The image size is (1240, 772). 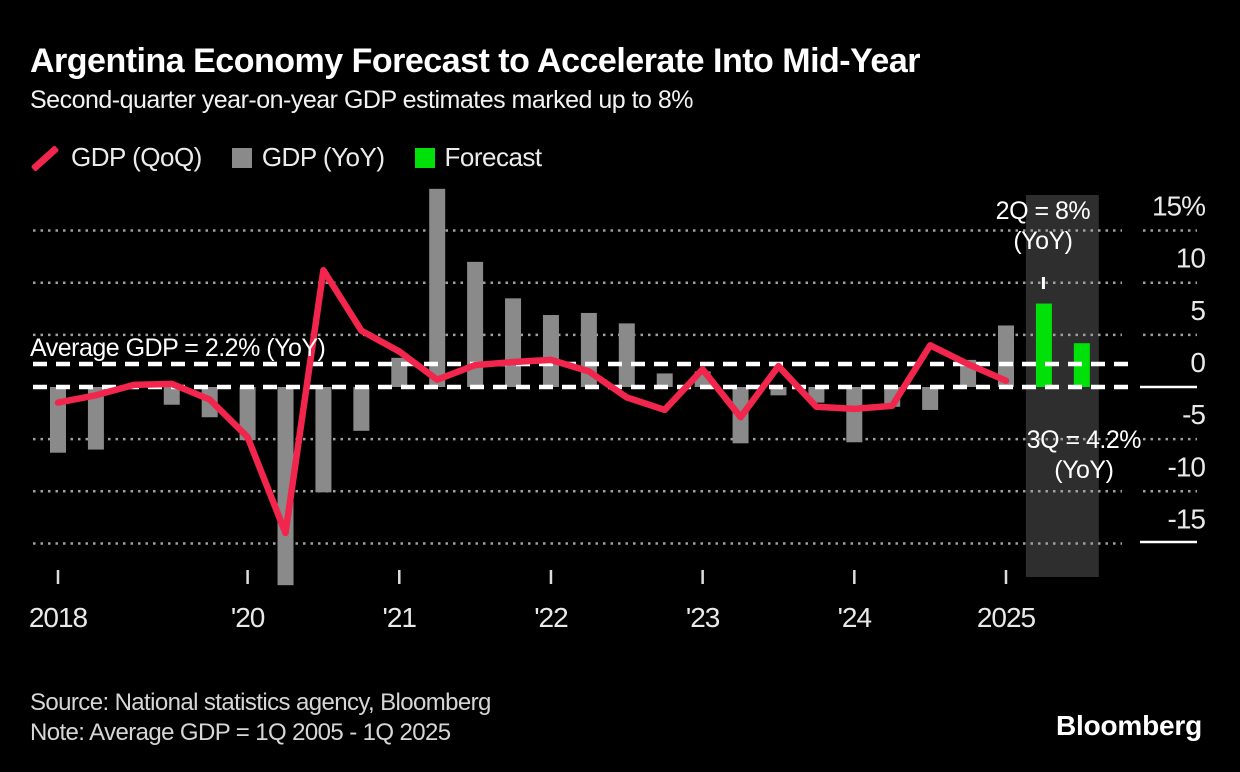 I want to click on bloomberg-logo: Bloomberg, so click(x=1129, y=725).